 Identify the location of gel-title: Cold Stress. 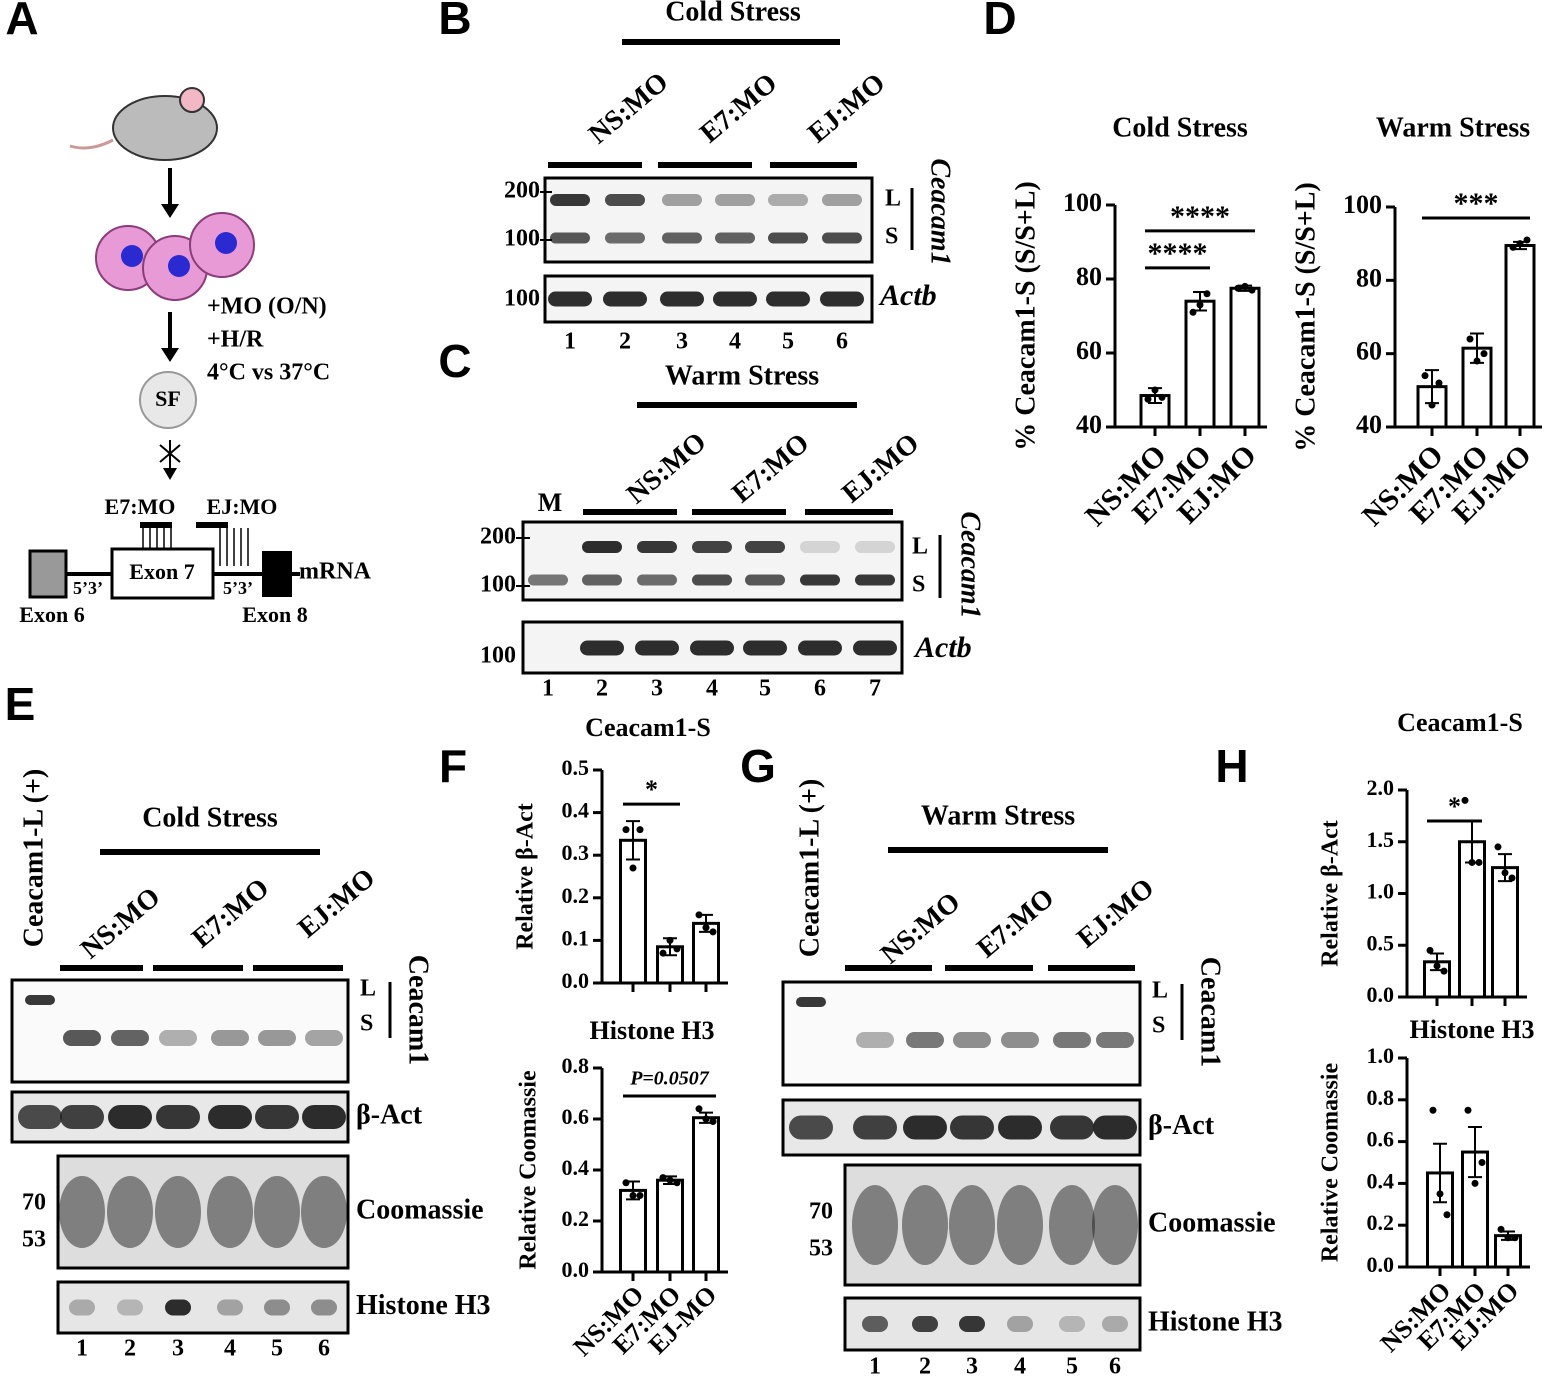
(210, 817).